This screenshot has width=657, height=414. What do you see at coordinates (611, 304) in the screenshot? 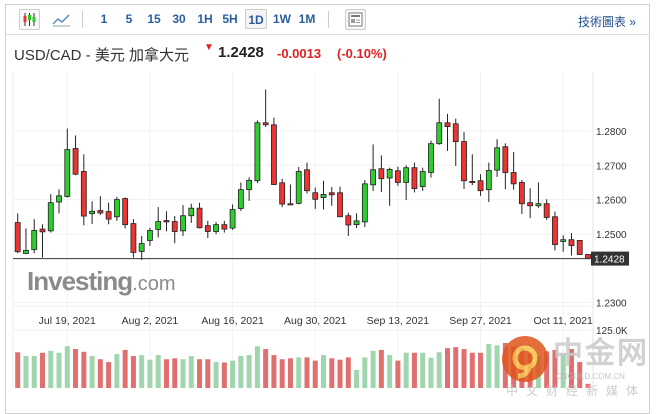
I see `price-tick-label: 1.2300` at bounding box center [611, 304].